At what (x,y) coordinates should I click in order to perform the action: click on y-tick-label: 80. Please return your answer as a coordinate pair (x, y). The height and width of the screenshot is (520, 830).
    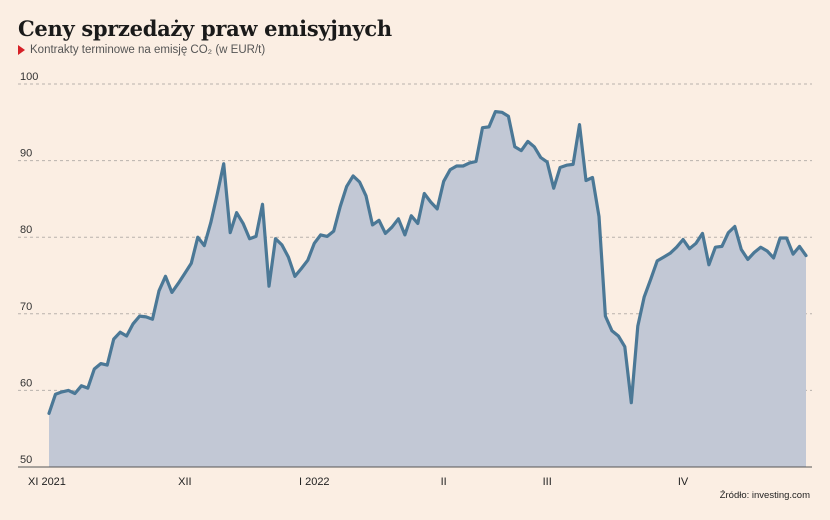
    Looking at the image, I should click on (26, 230).